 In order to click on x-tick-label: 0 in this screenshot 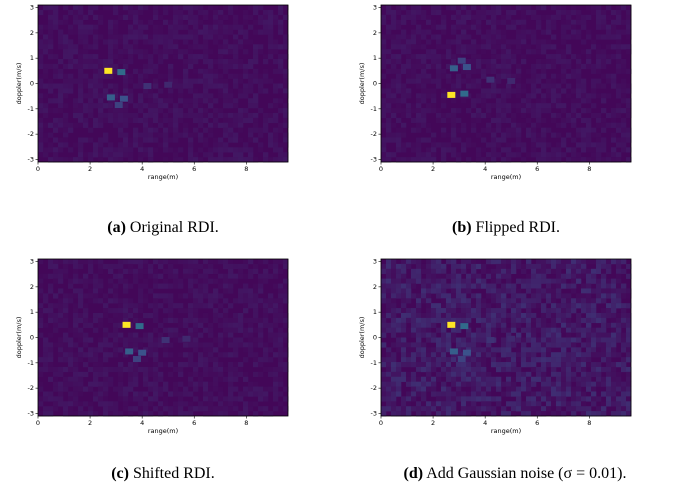, I will do `click(38, 169)`.